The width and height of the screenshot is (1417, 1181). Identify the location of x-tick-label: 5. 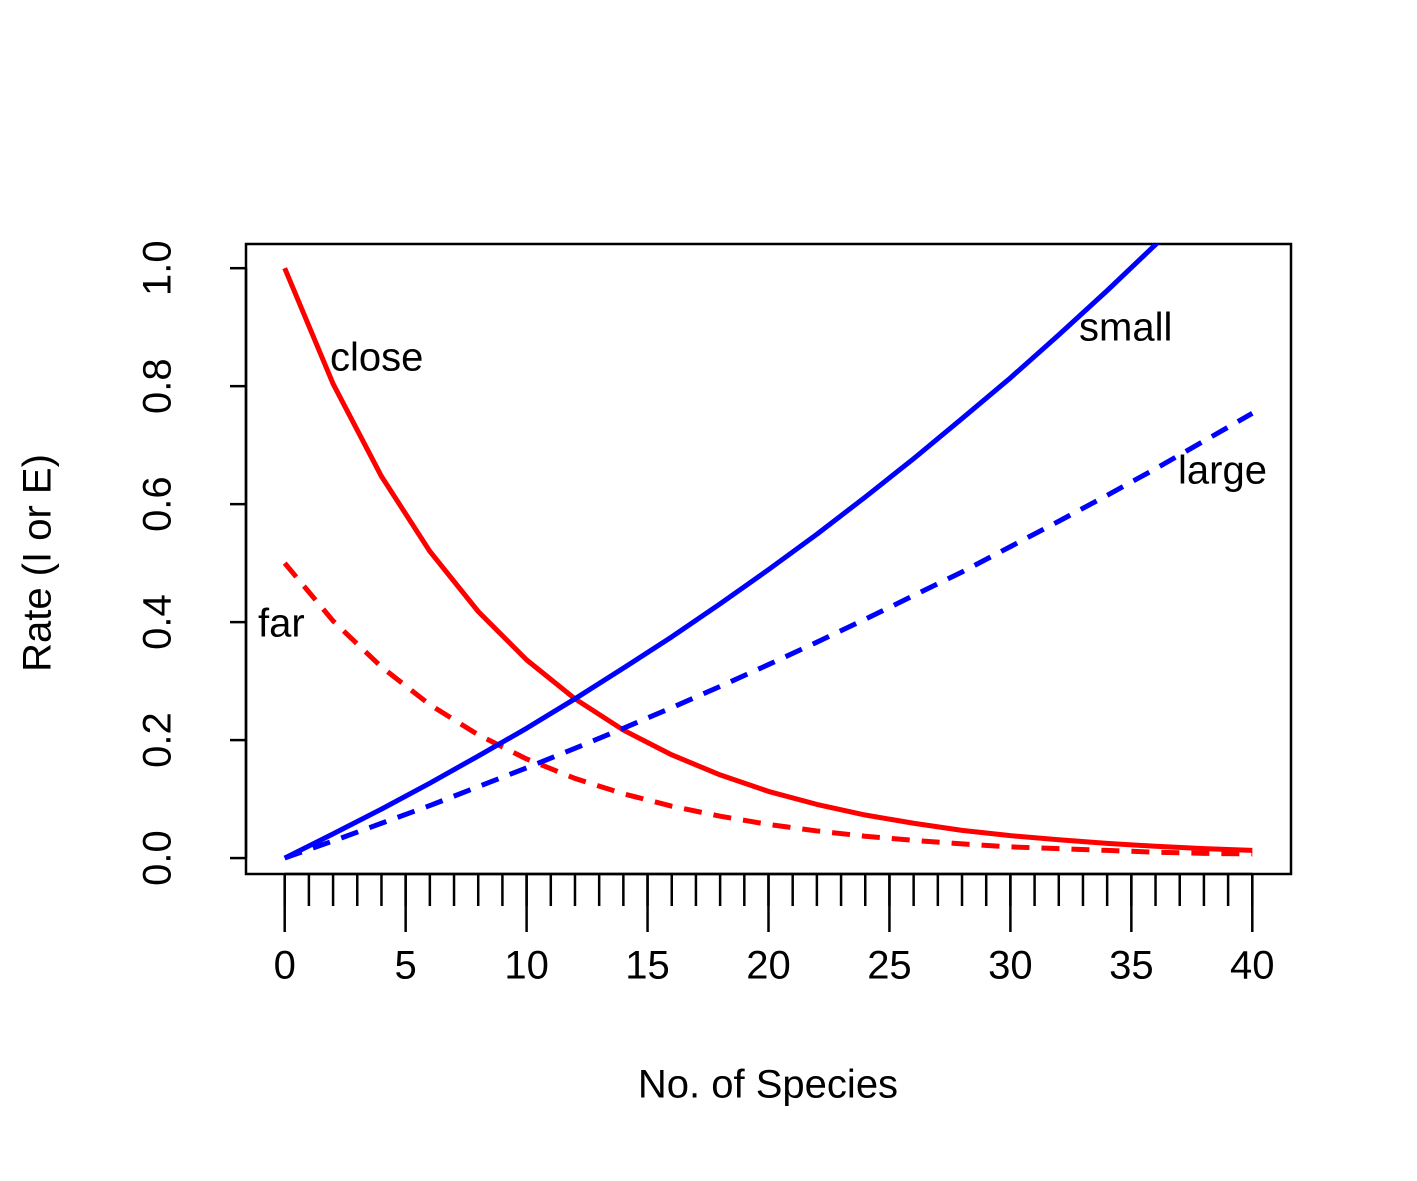
(406, 966).